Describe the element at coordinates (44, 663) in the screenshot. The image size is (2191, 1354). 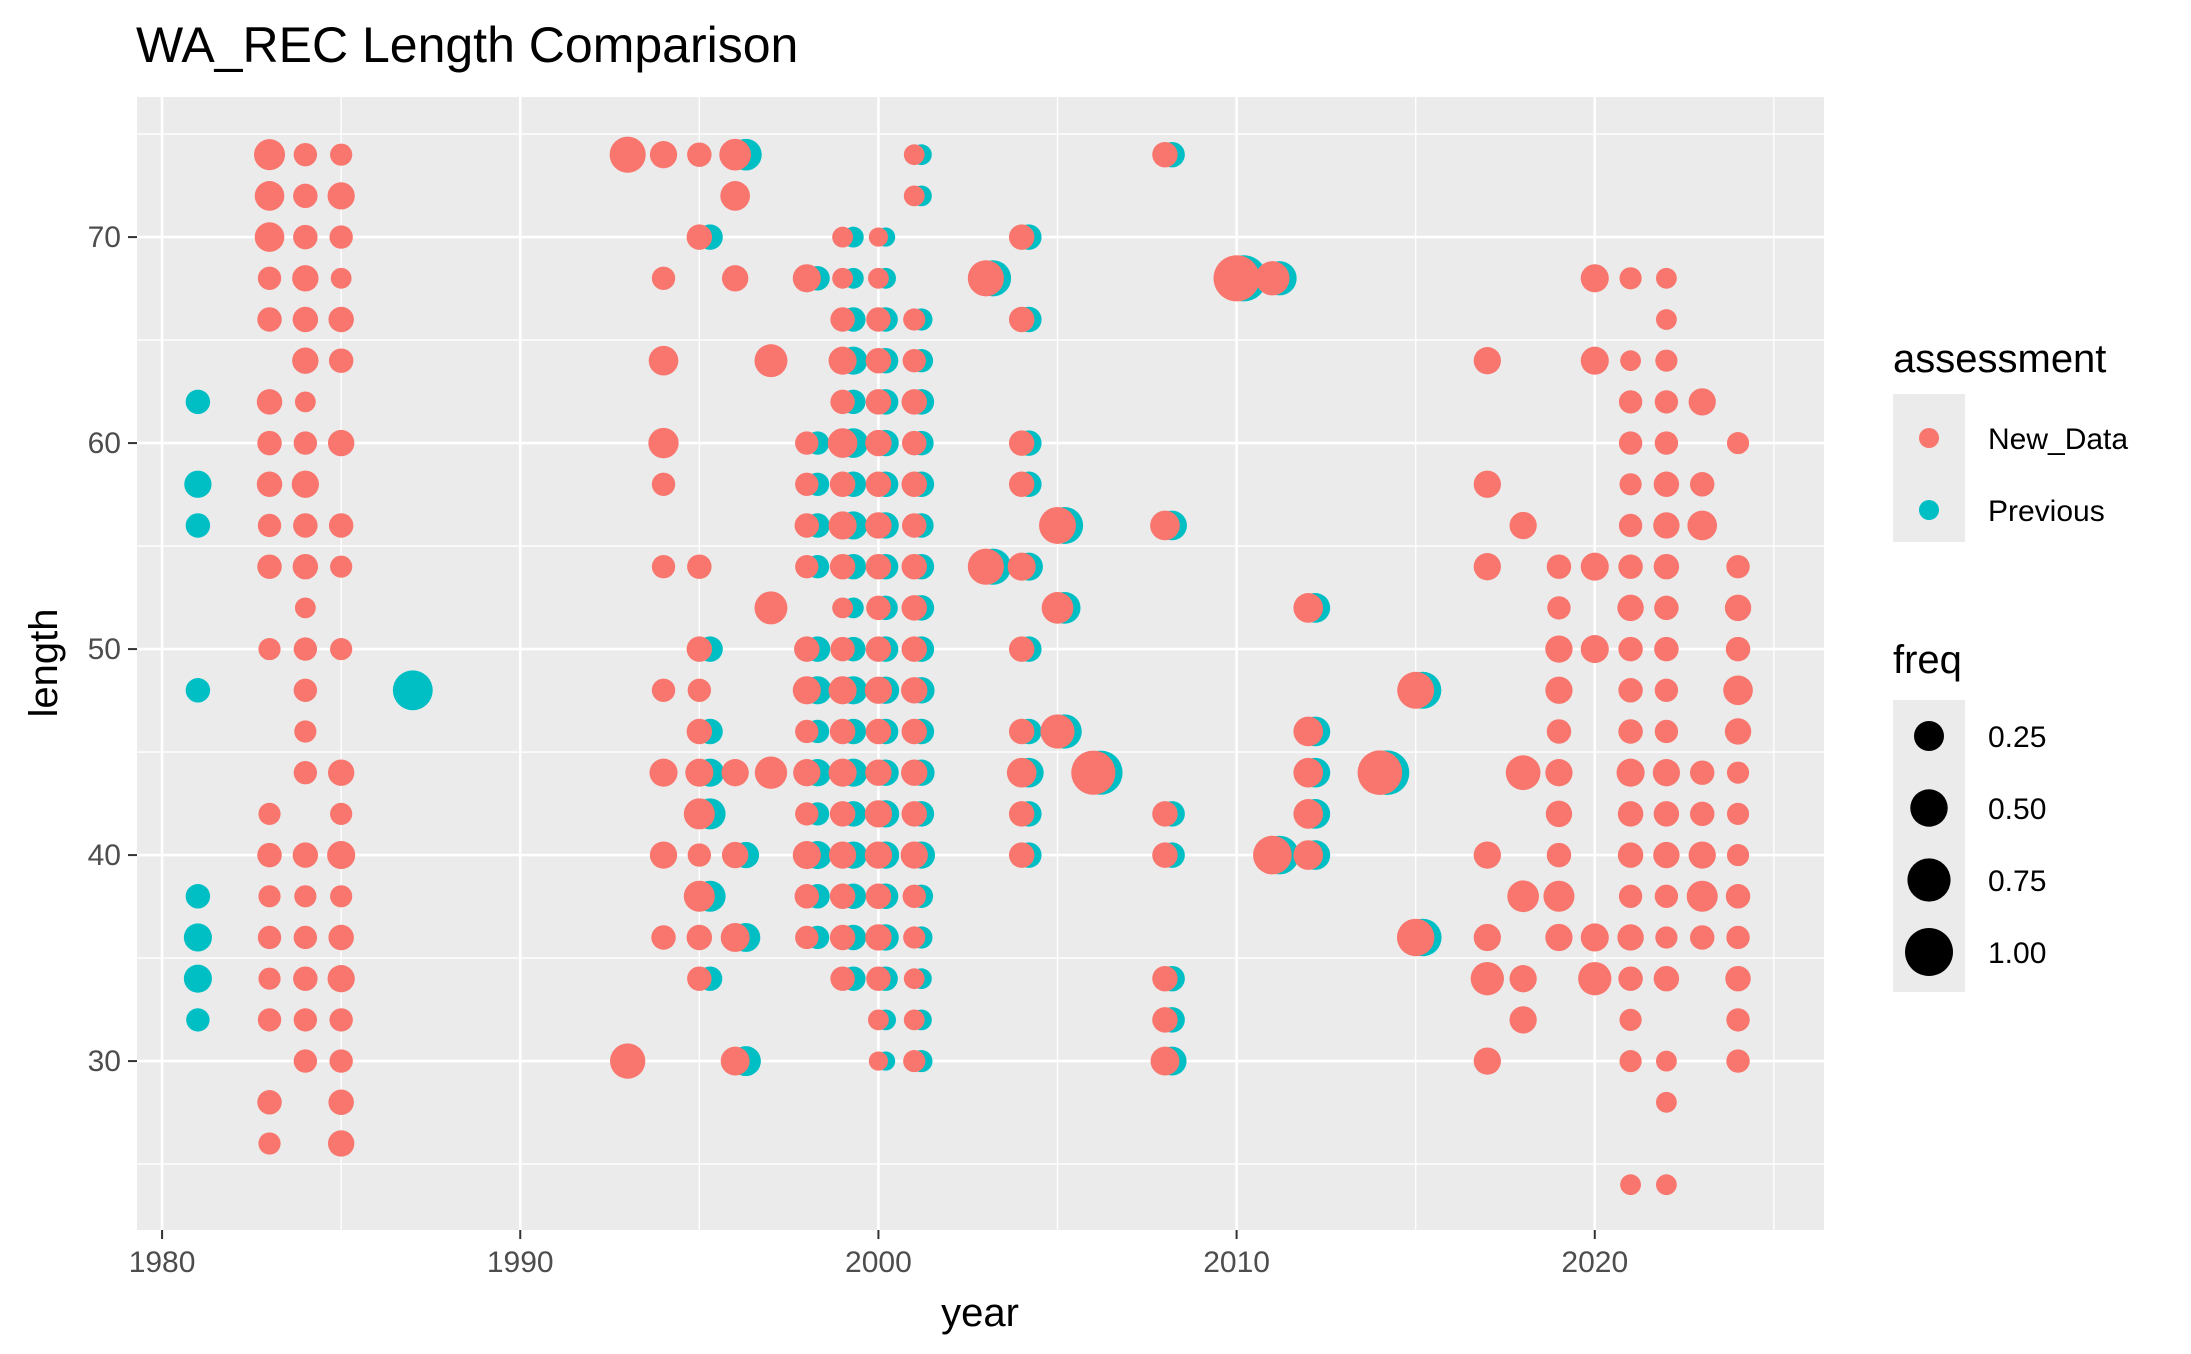
I see `y-axis-title: length` at that location.